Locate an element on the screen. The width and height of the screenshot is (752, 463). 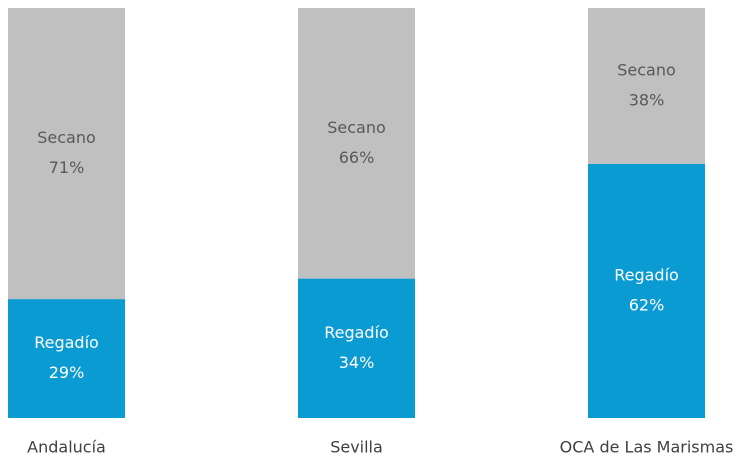
x-tick-label: Sevilla is located at coordinates (356, 447).